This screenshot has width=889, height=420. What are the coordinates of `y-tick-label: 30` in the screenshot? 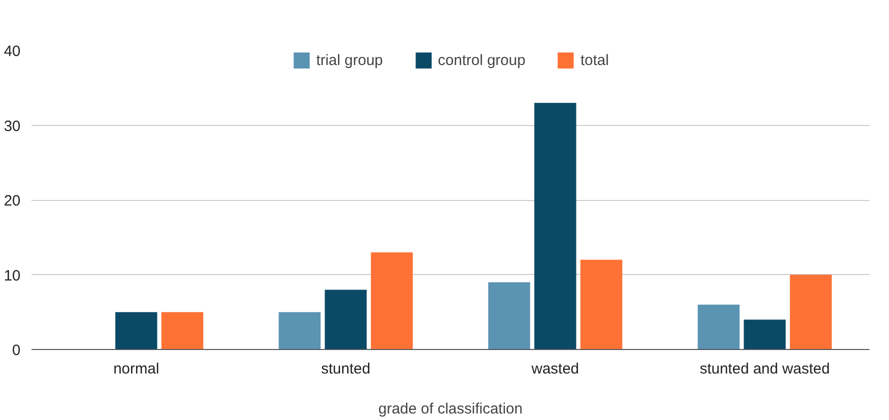 It's located at (12, 126).